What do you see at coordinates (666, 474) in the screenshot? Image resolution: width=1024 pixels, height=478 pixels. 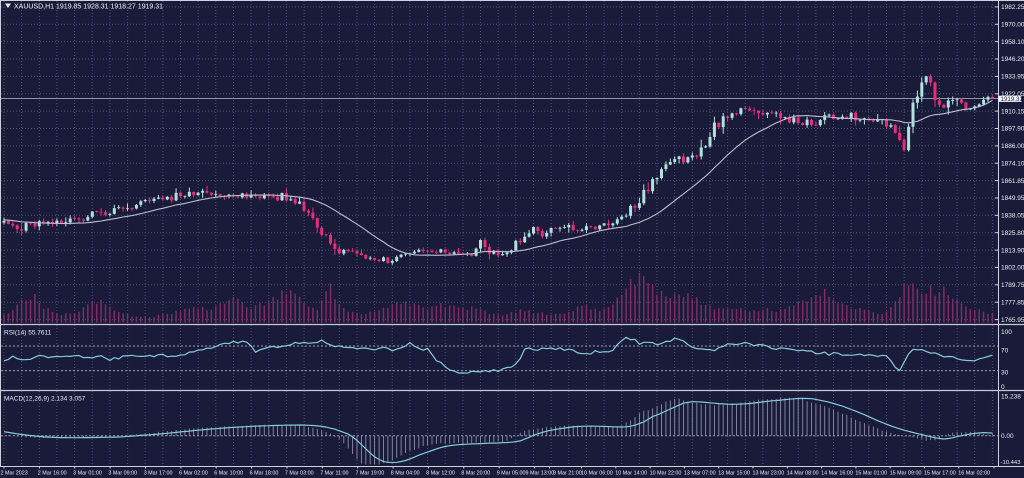 I see `svg-text: 10 Mar 22:00` at bounding box center [666, 474].